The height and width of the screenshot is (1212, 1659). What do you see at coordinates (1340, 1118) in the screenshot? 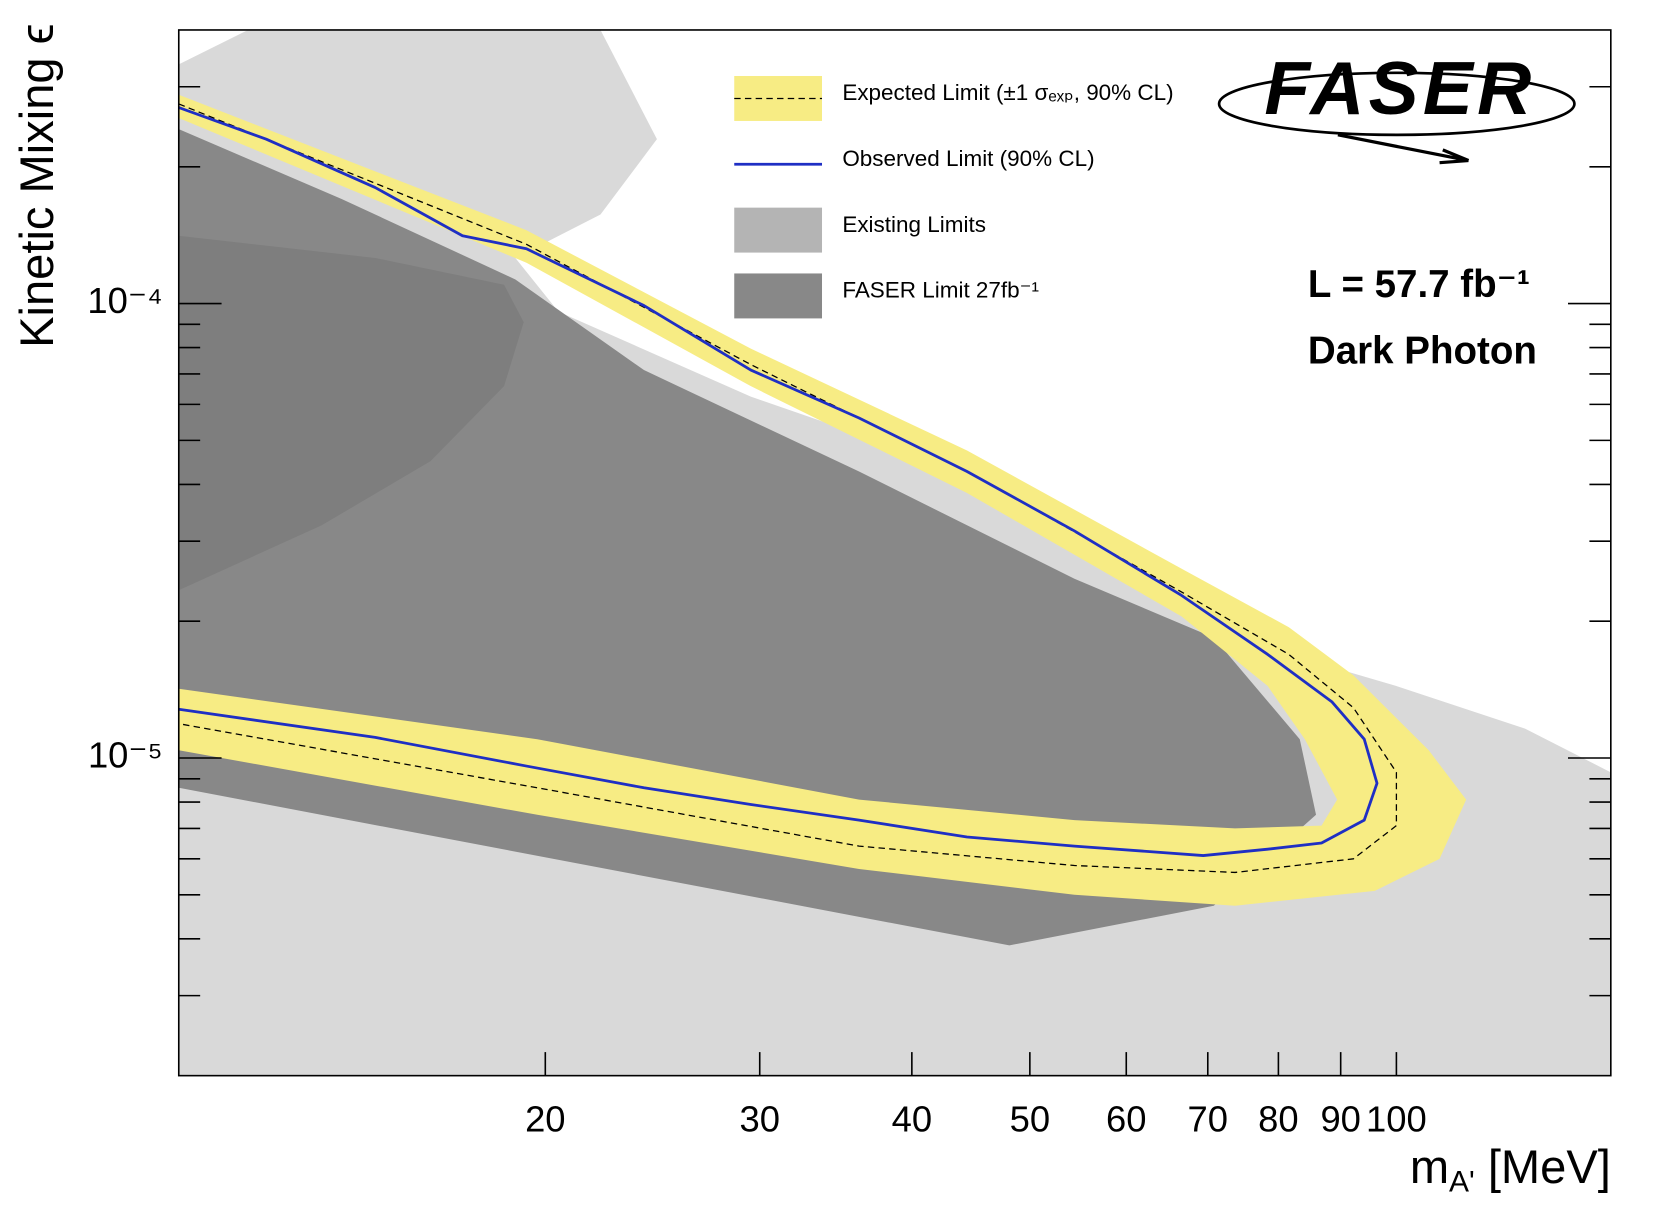
I see `x-tick-label: 90` at bounding box center [1340, 1118].